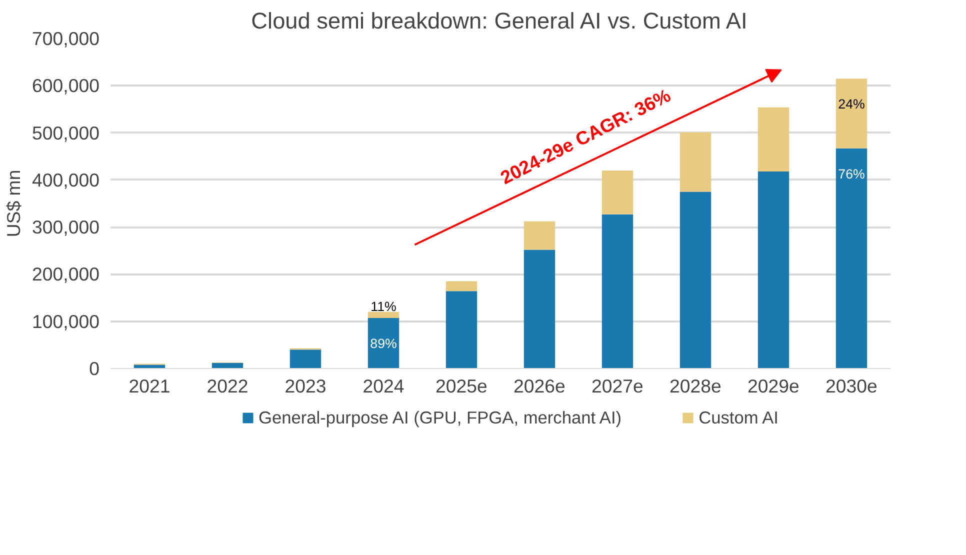  I want to click on x-tick-label: 2024, so click(383, 386).